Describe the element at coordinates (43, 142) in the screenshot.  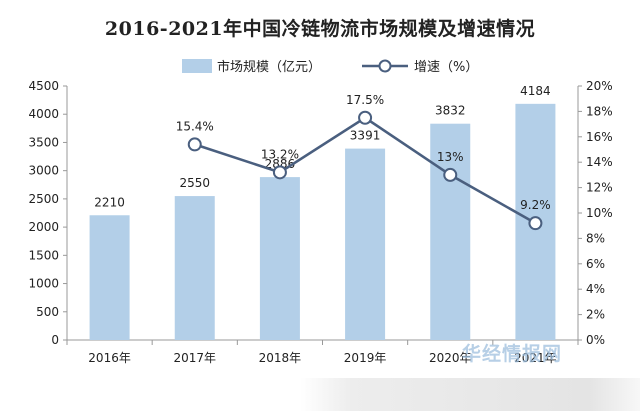
I see `y-left-tick-label: 3500` at that location.